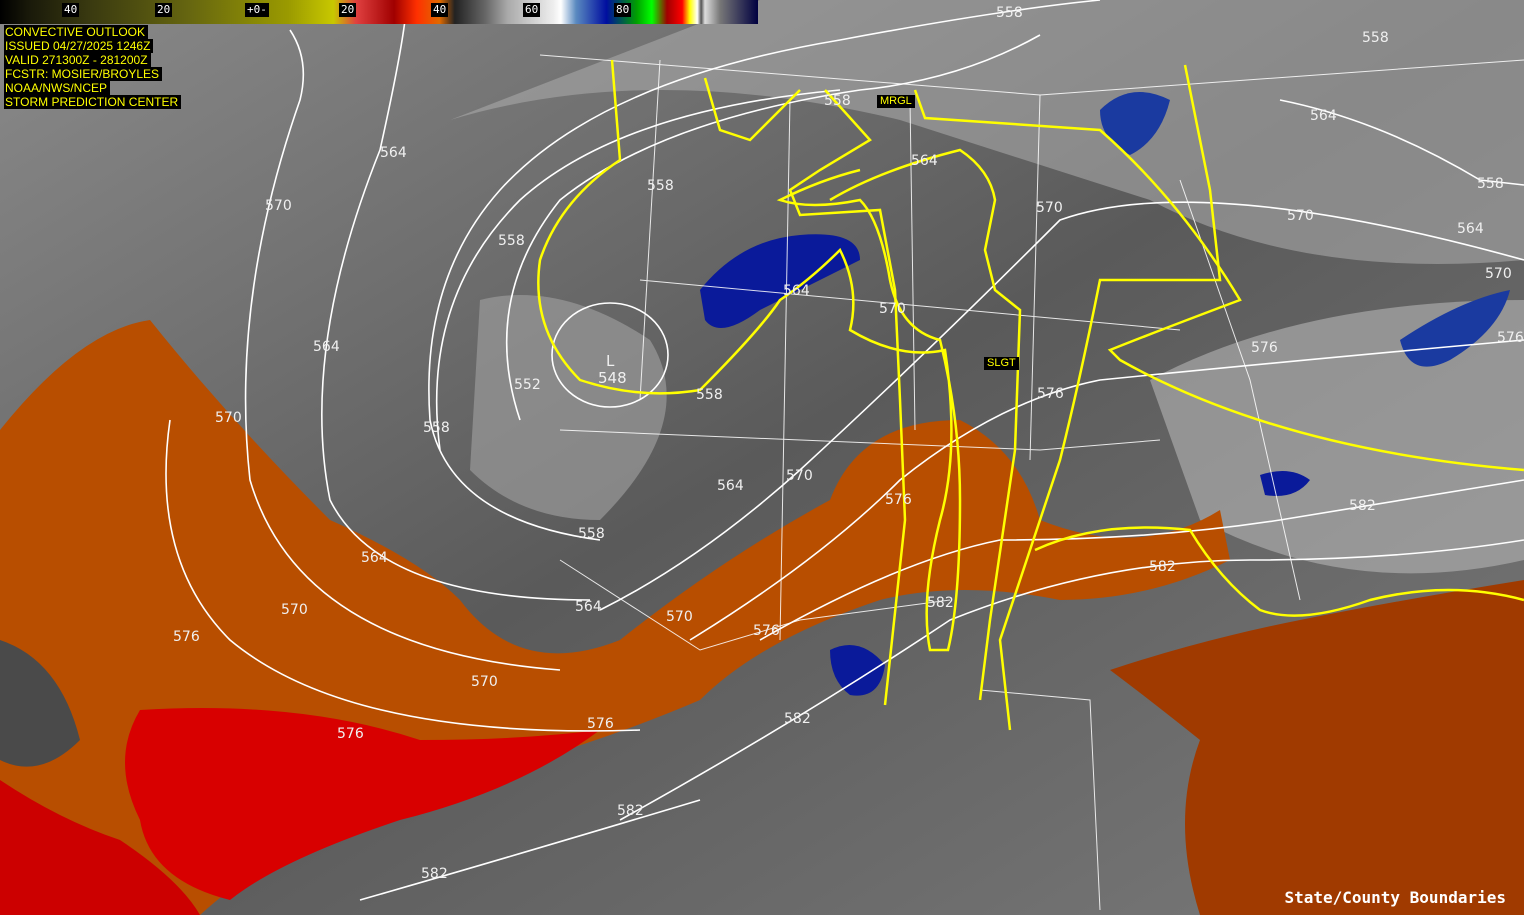  I want to click on overlay-legend: State/County Boundaries, so click(1395, 897).